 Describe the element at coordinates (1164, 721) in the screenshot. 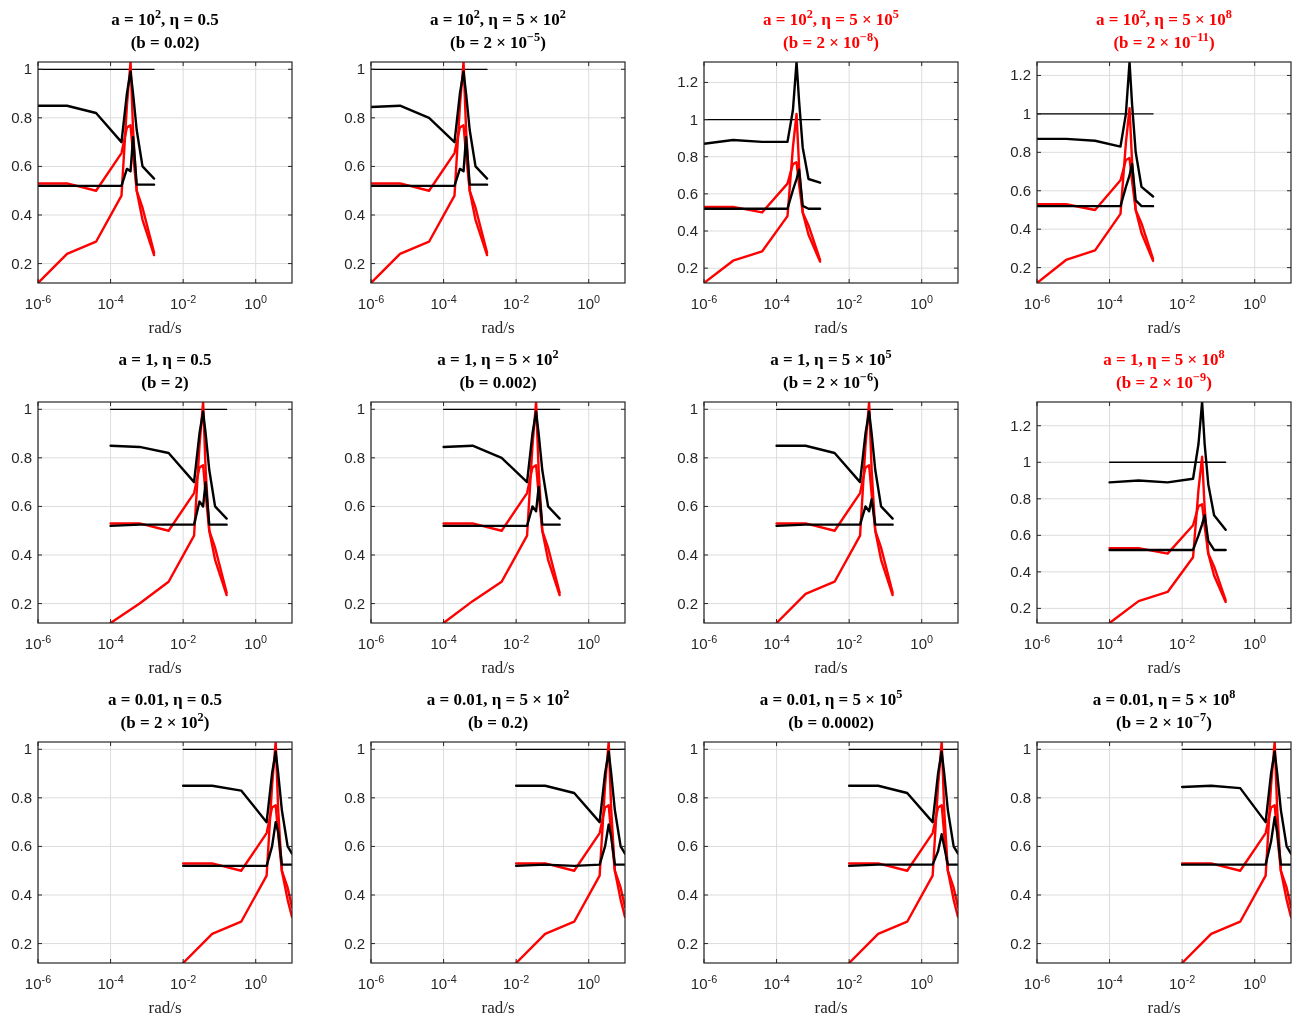

I see `chart-subtitle: (b = 2 × 10$^{−7}$)` at that location.